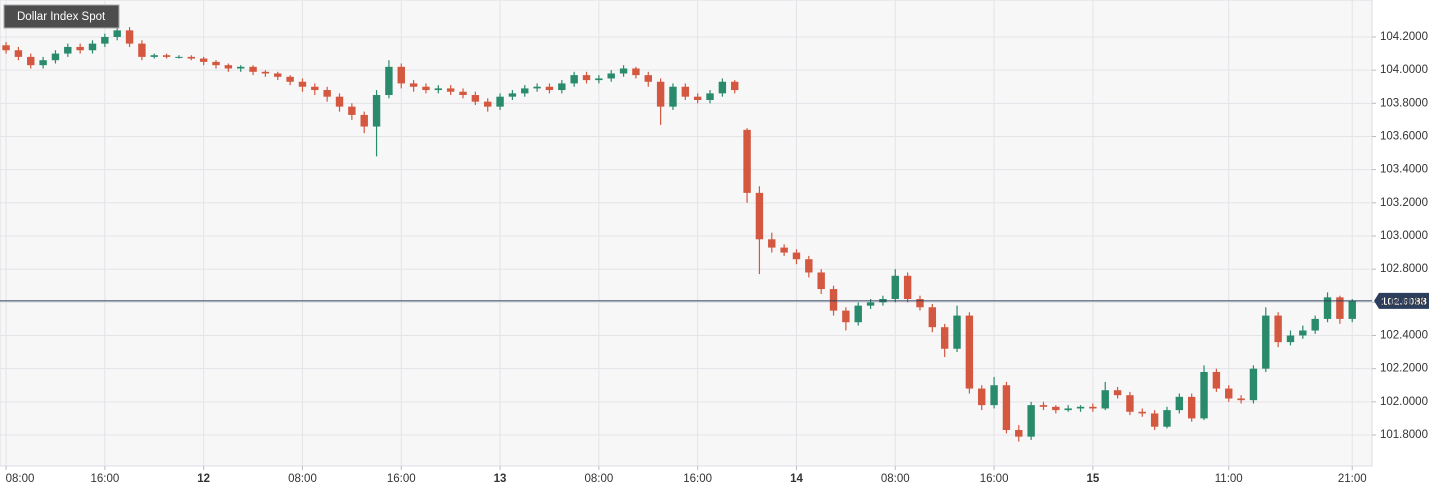 The width and height of the screenshot is (1449, 491). Describe the element at coordinates (1401, 300) in the screenshot. I see `last-price-tag` at that location.